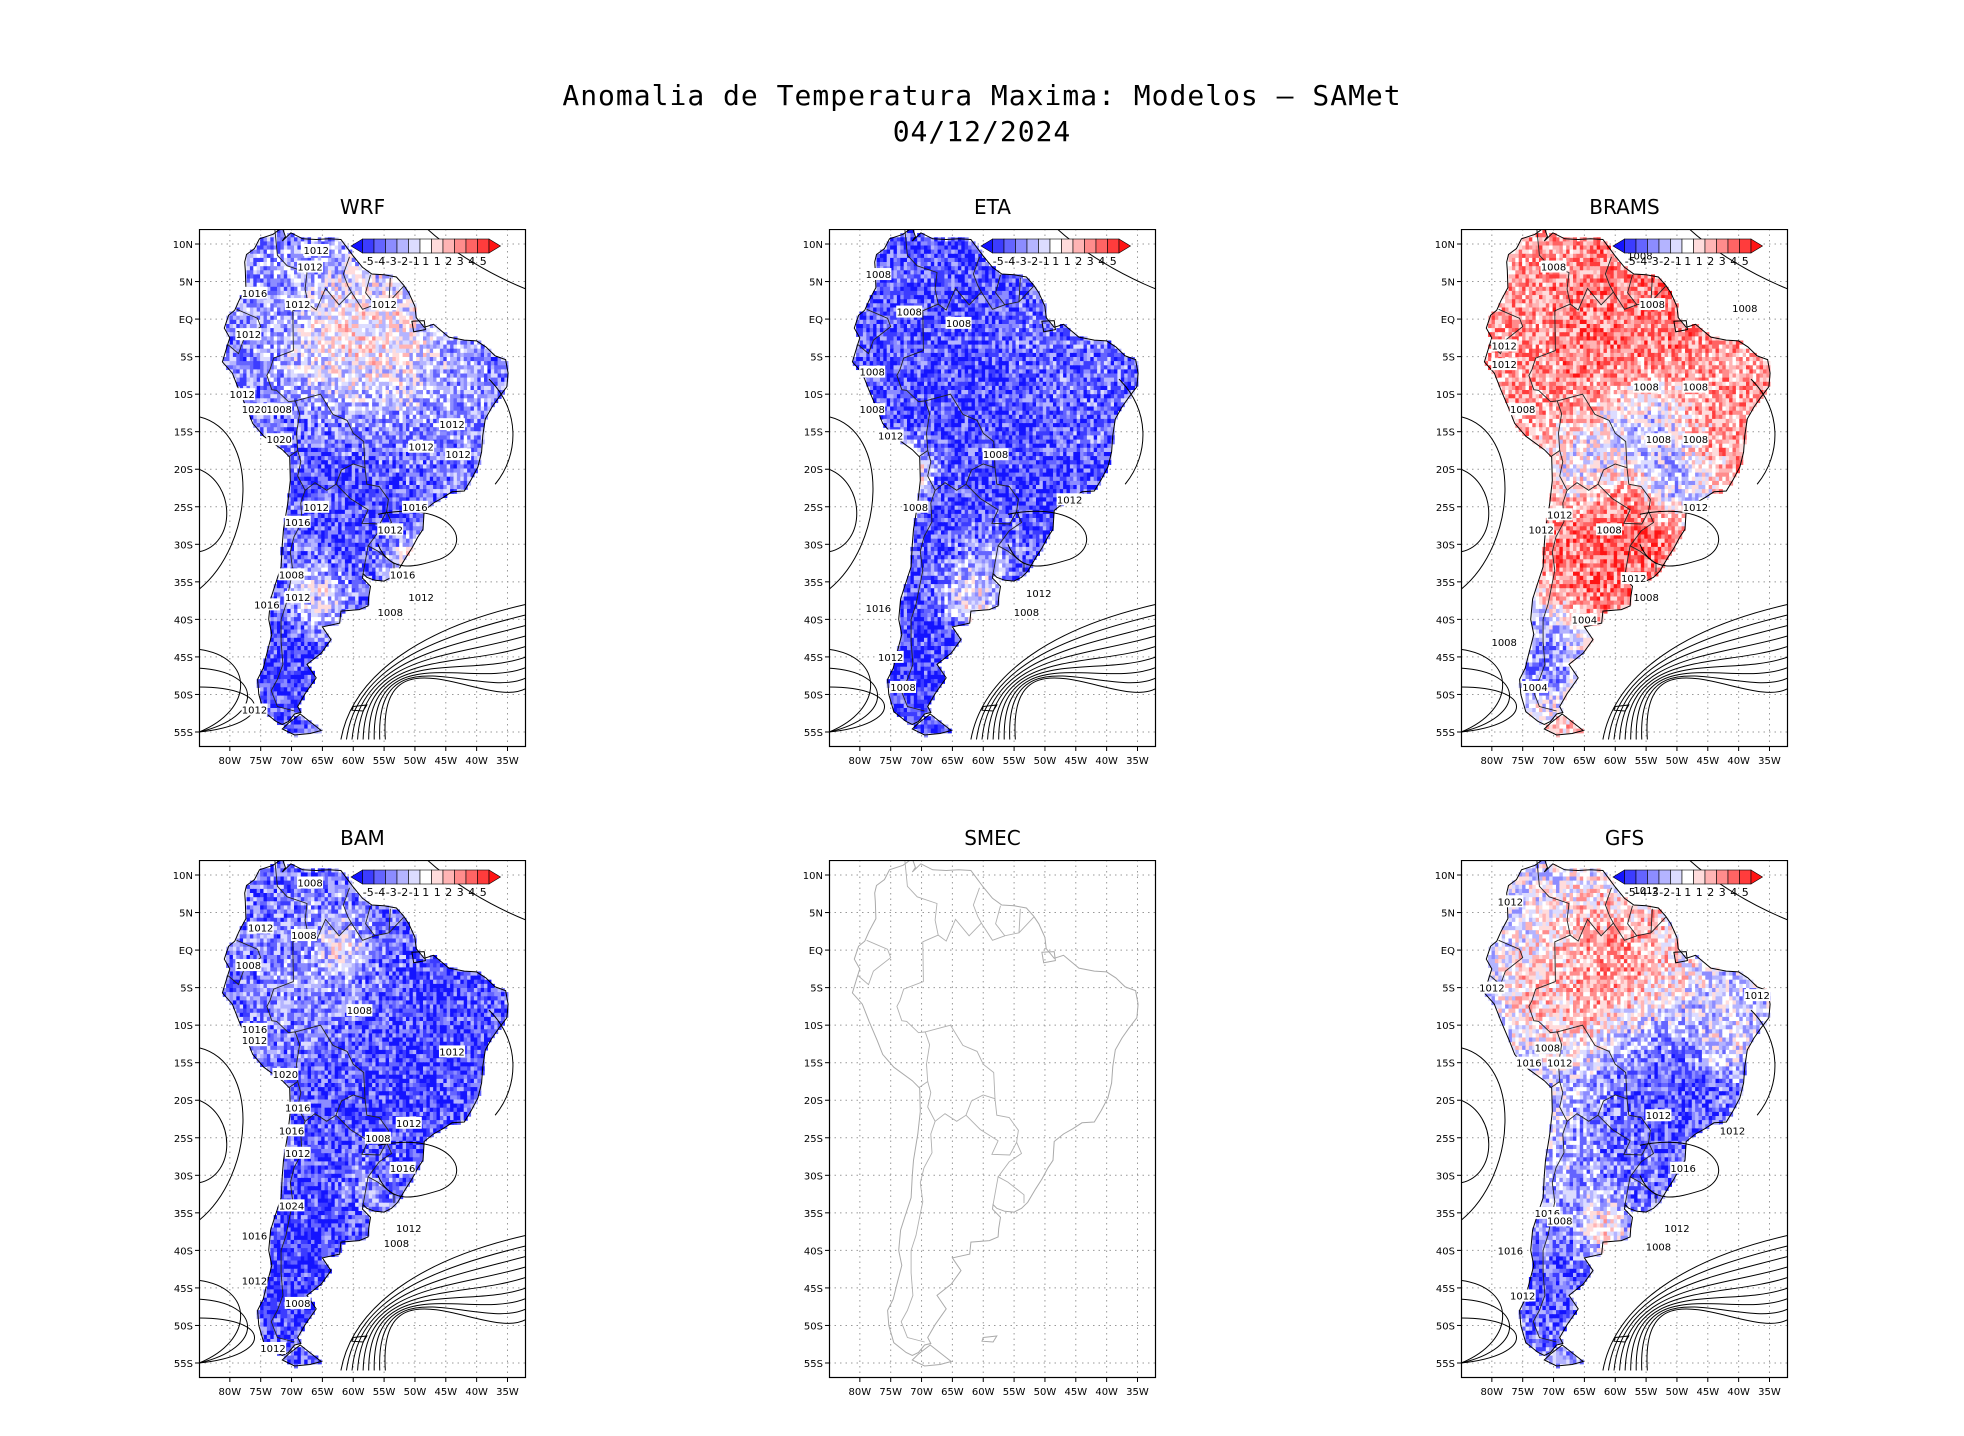  Describe the element at coordinates (1445, 245) in the screenshot. I see `lat-tick-label: 10N` at that location.